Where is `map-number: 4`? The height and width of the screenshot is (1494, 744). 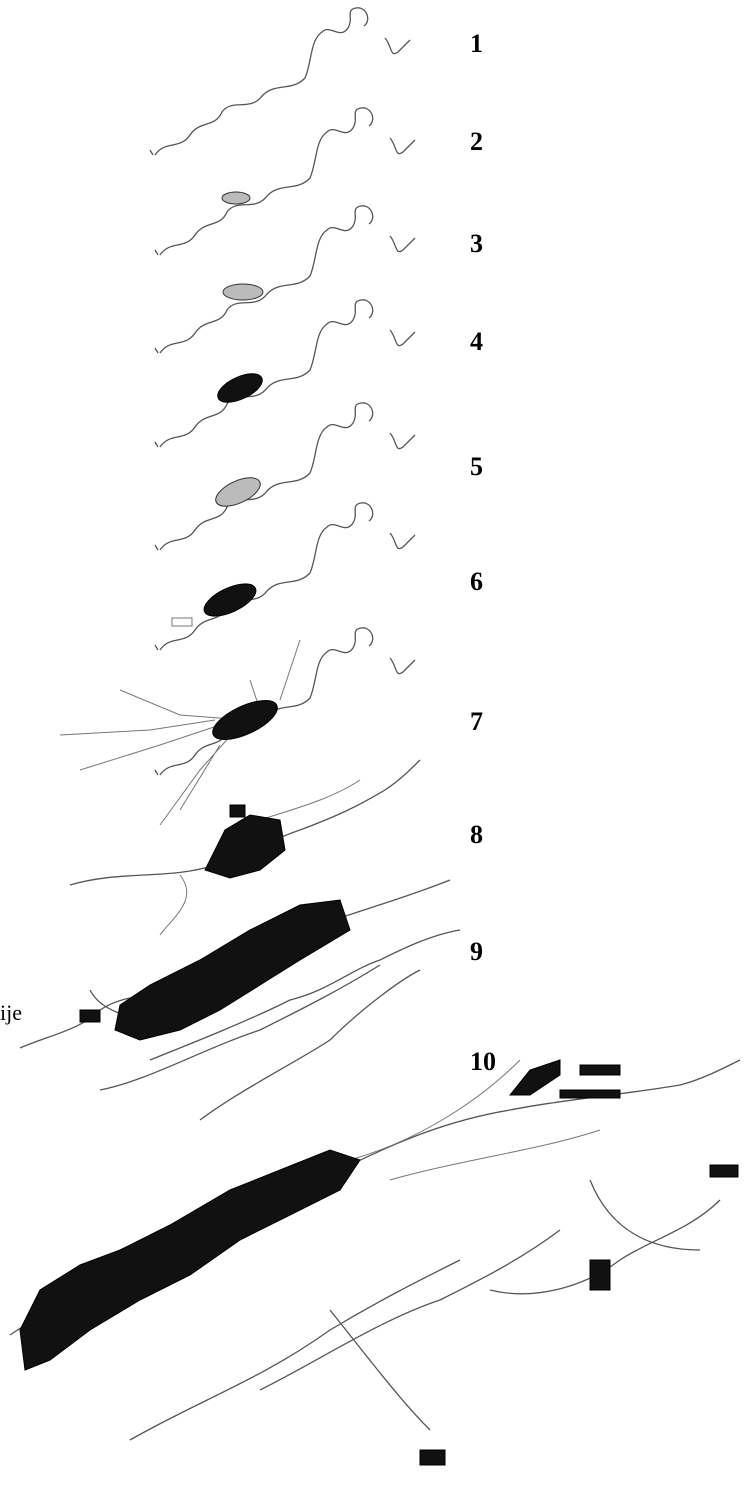 map-number: 4 is located at coordinates (476, 341).